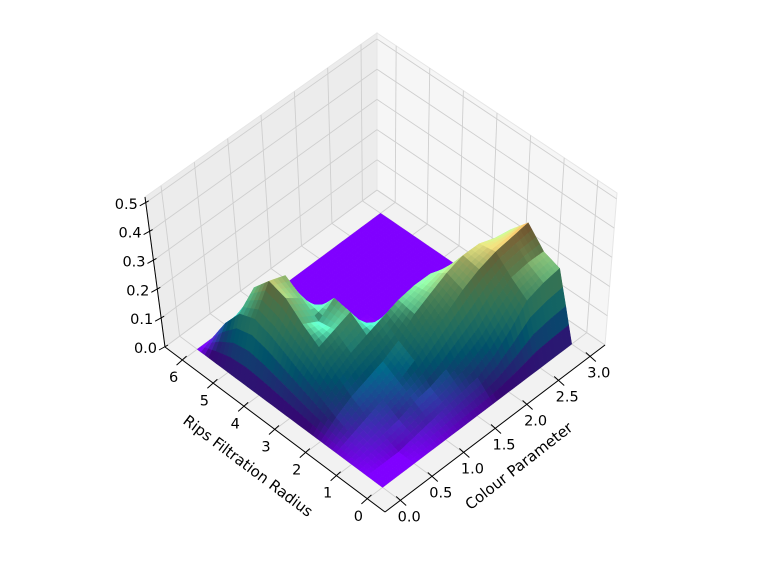 The image size is (774, 578). Describe the element at coordinates (145, 349) in the screenshot. I see `z-tick-label: 0.0` at that location.